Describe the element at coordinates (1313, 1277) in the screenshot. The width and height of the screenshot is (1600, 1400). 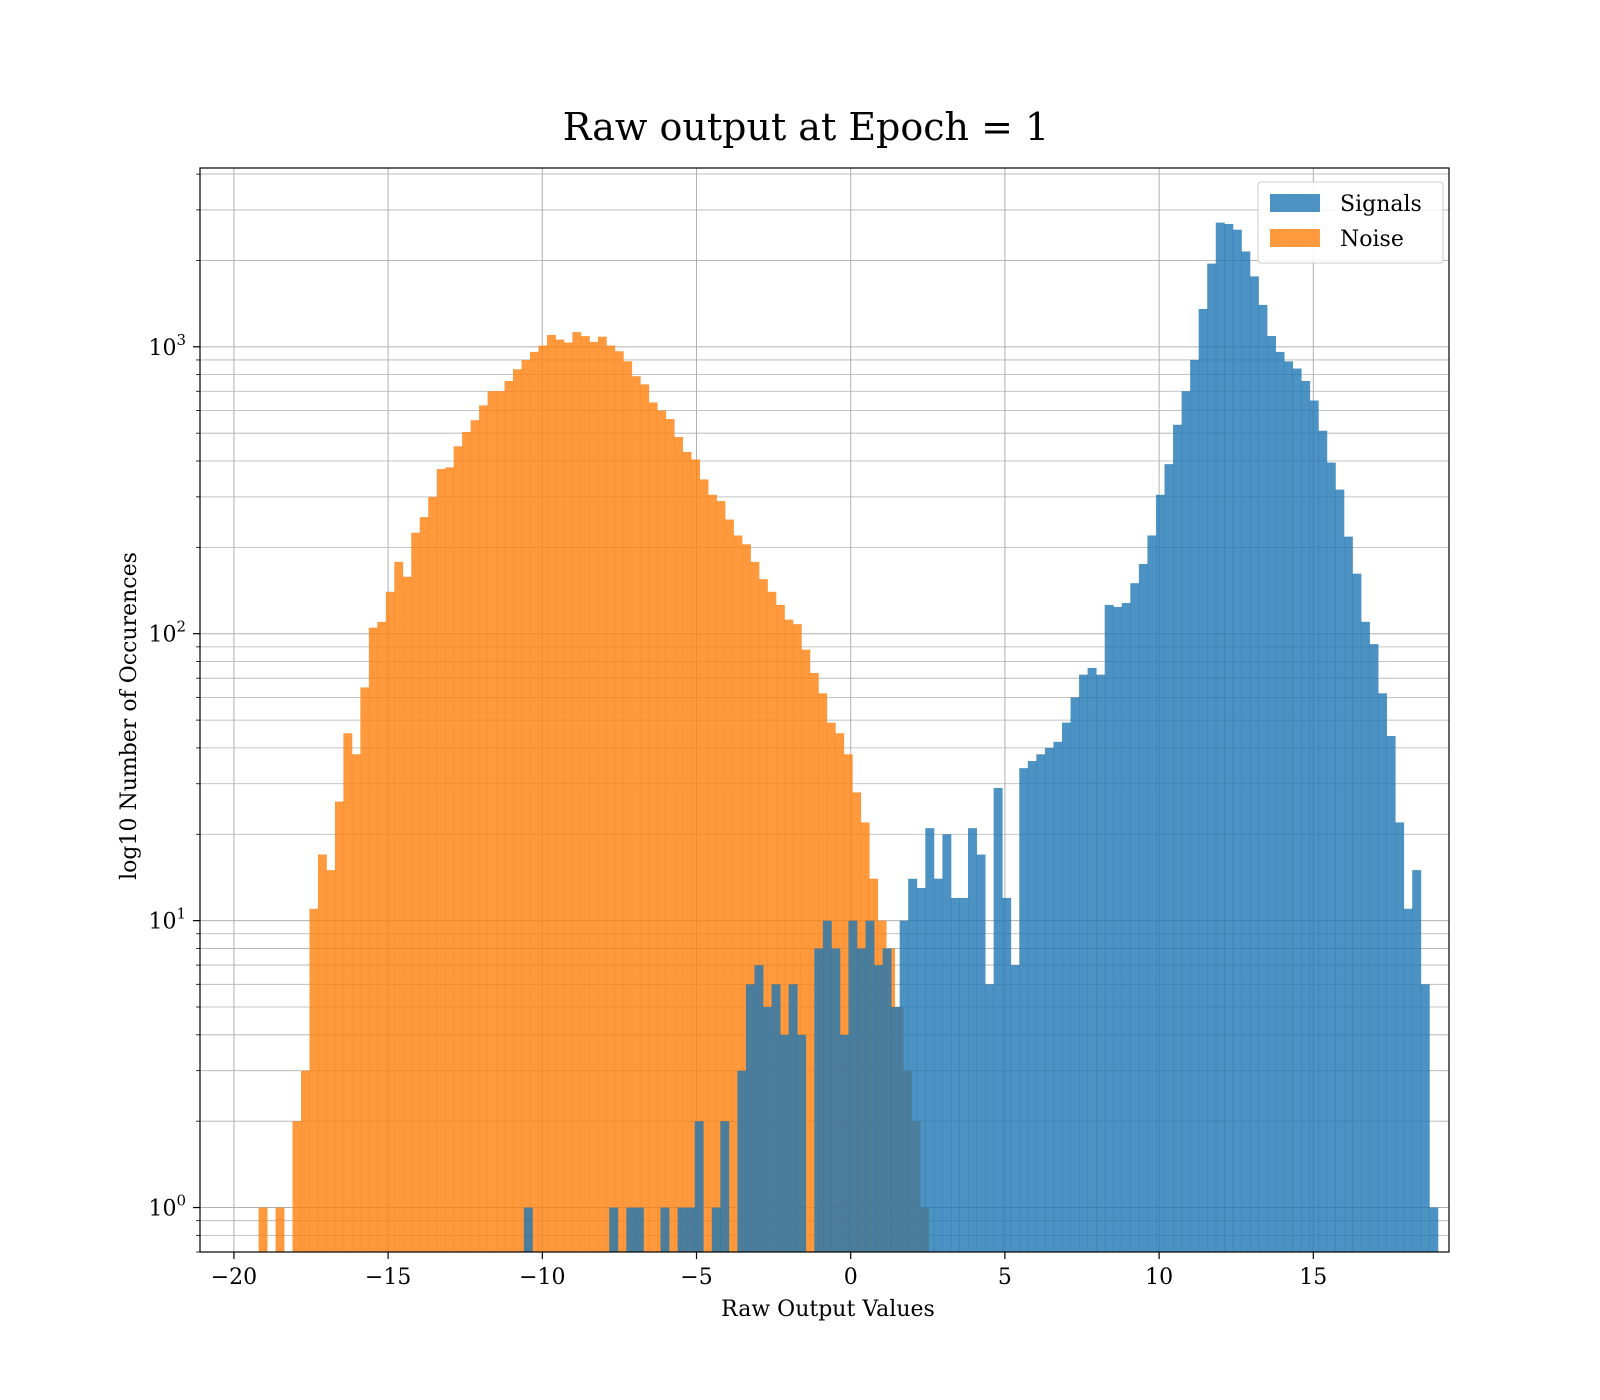
I see `x-tick-label: 15` at that location.